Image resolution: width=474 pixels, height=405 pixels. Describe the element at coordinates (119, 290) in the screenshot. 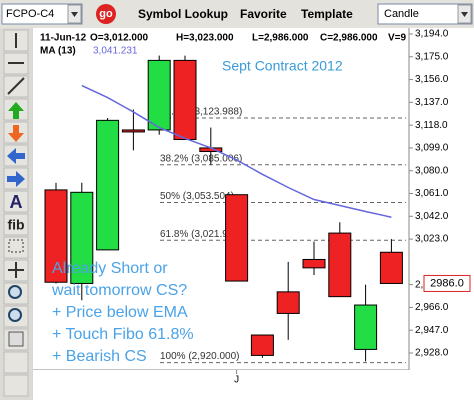

I see `annotation-note: wait tomorrow CS?` at that location.